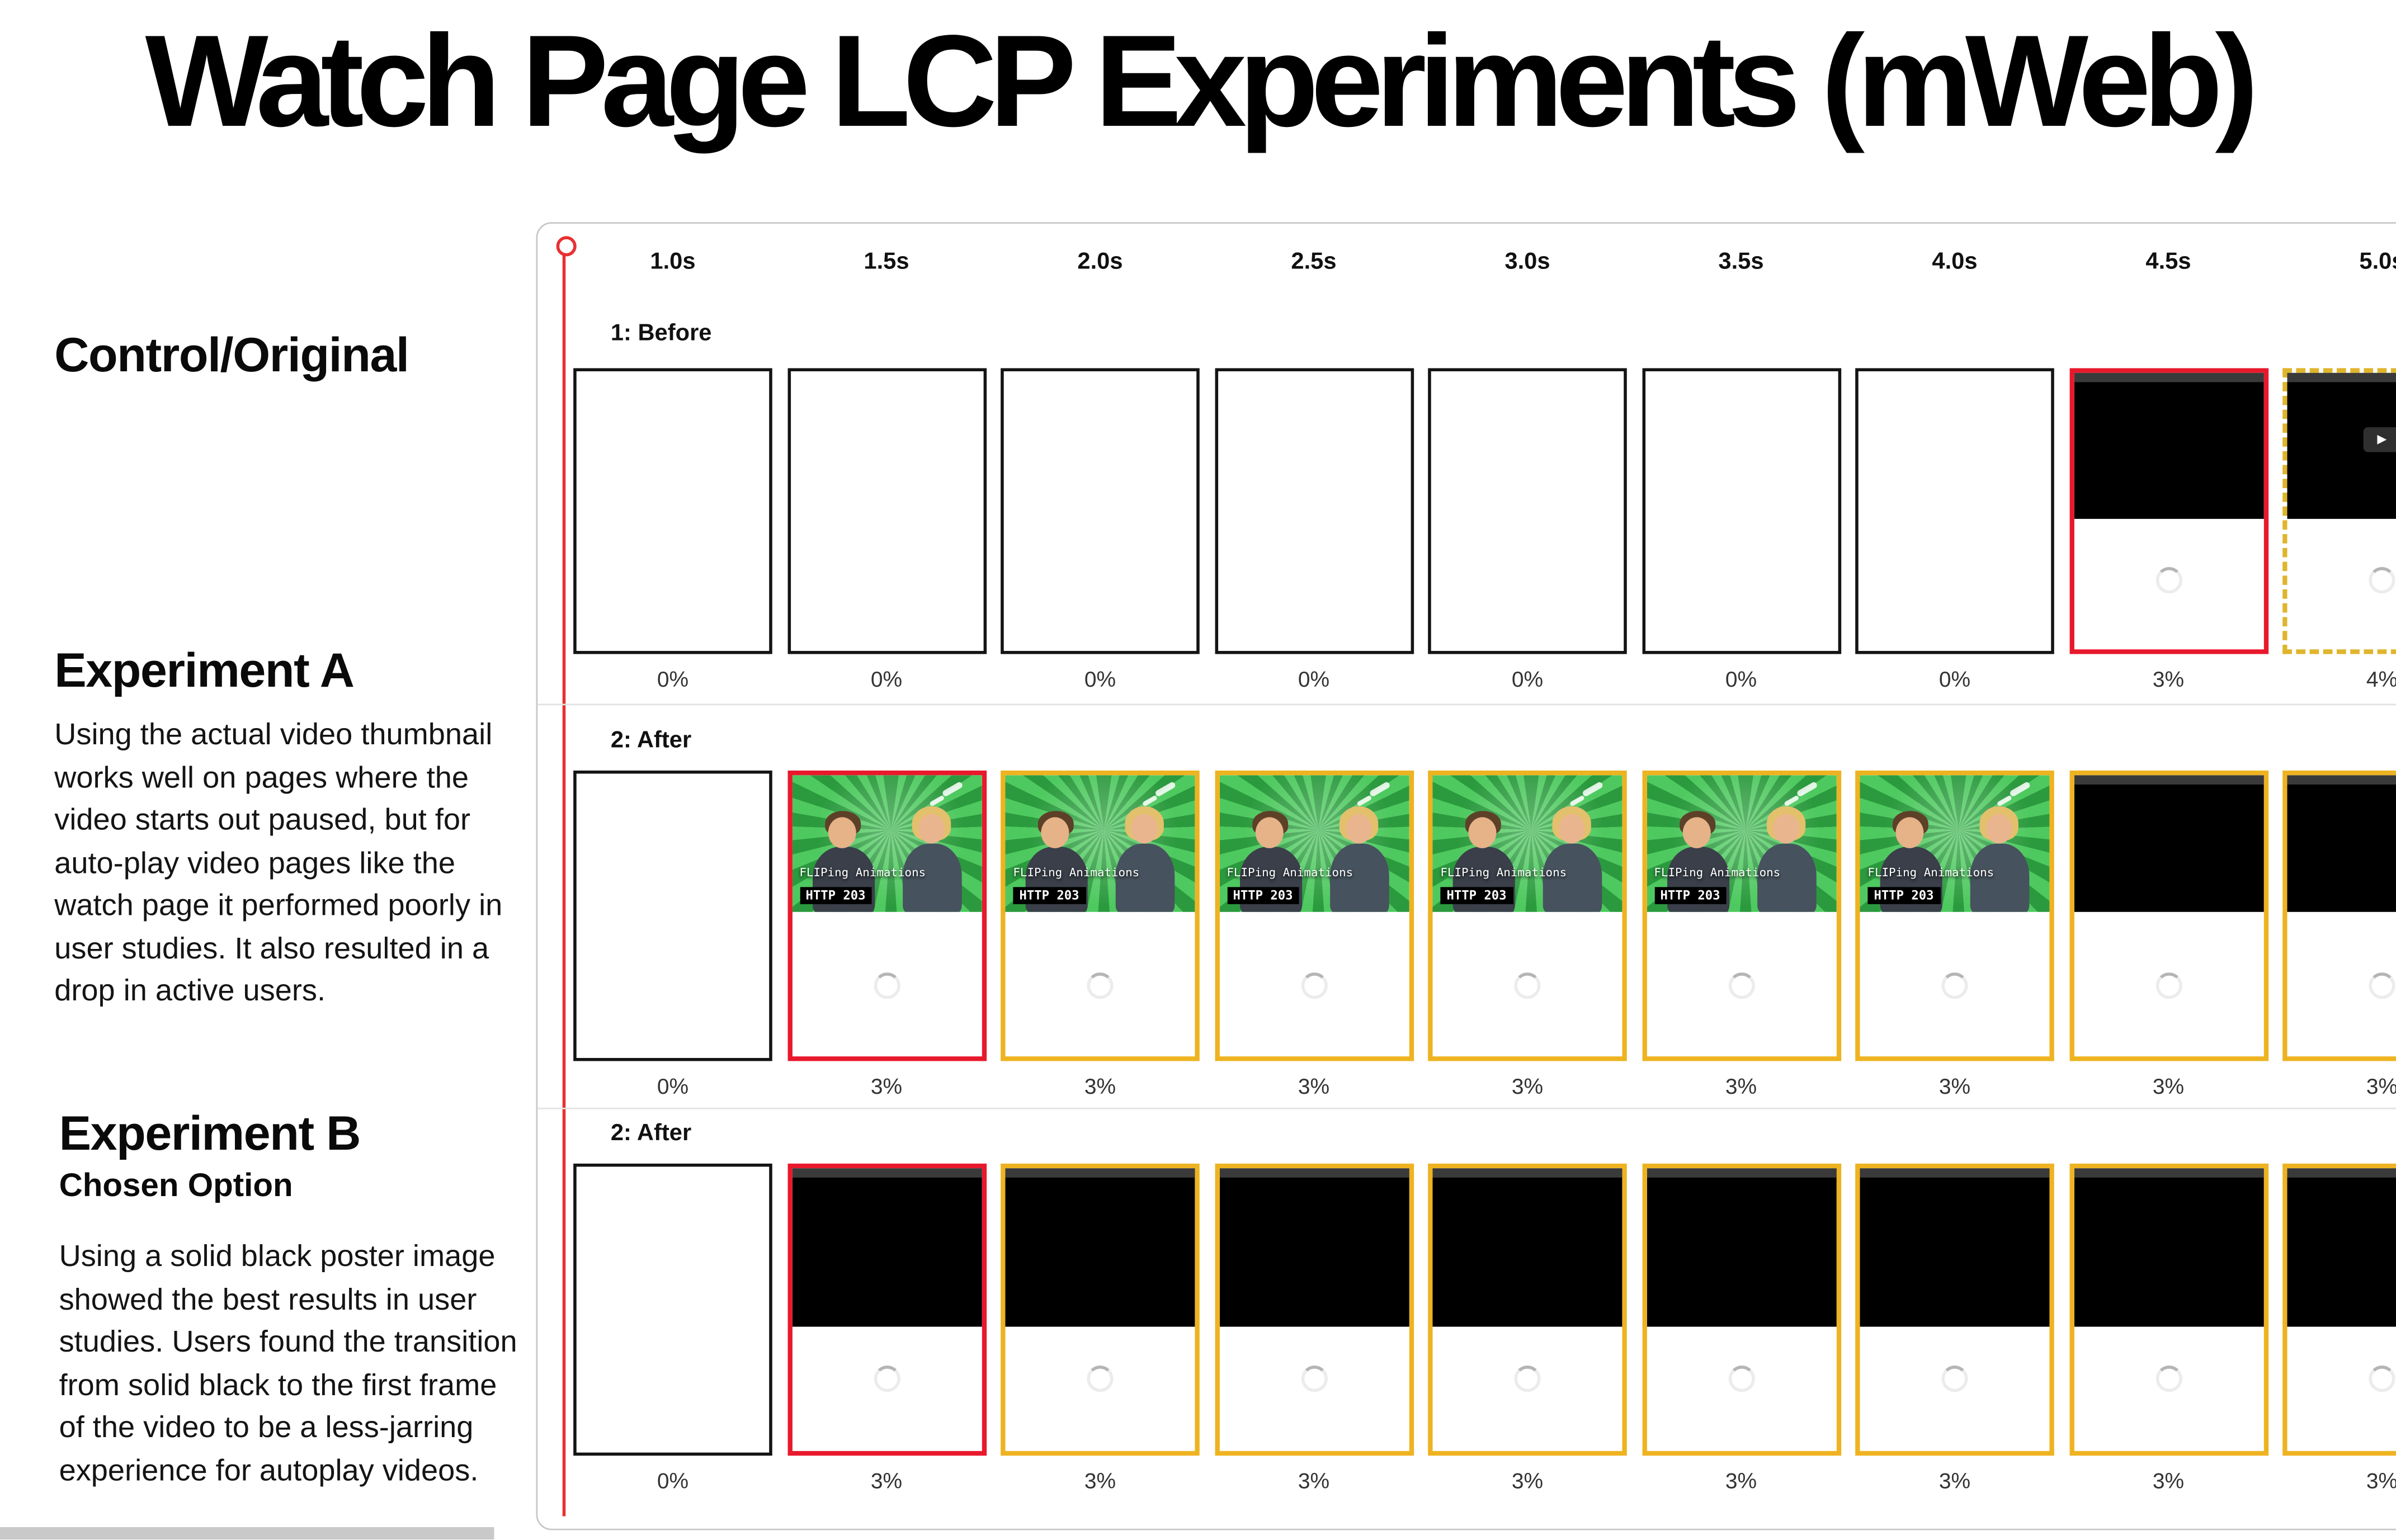 This screenshot has width=2396, height=1540. Describe the element at coordinates (661, 333) in the screenshot. I see `row-label: 1: Before` at that location.